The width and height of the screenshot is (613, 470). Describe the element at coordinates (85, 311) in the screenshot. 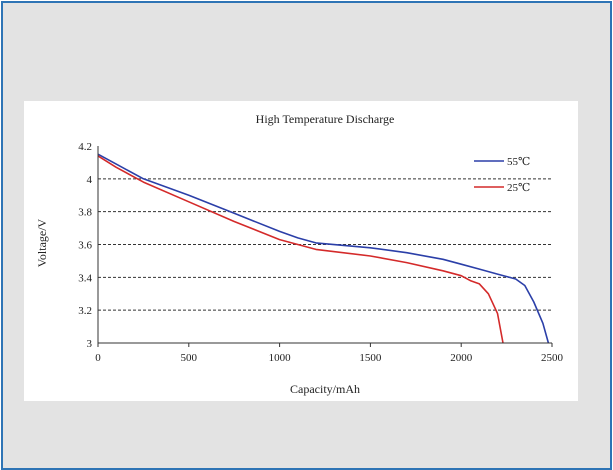

I see `y-tick-label-1: 3.2` at that location.